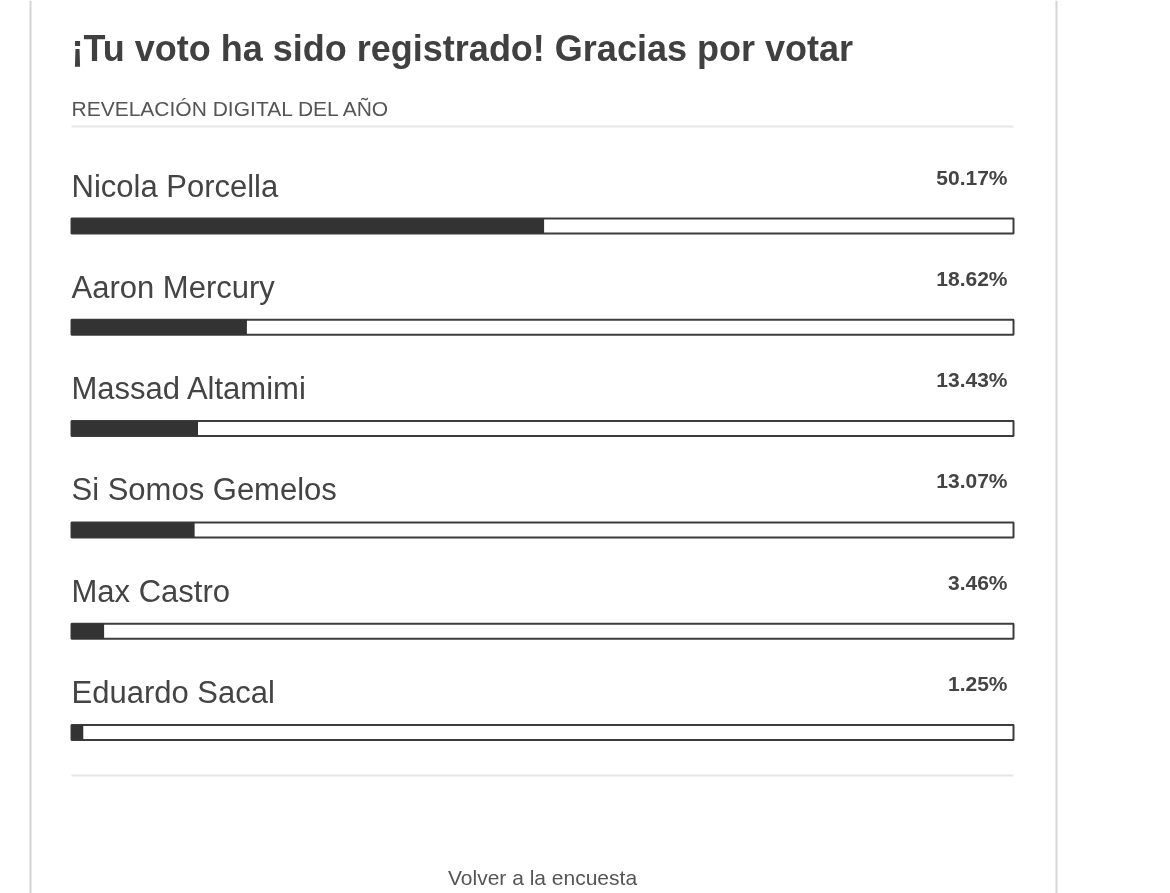  I want to click on text: Volver a la encuesta, so click(542, 877).